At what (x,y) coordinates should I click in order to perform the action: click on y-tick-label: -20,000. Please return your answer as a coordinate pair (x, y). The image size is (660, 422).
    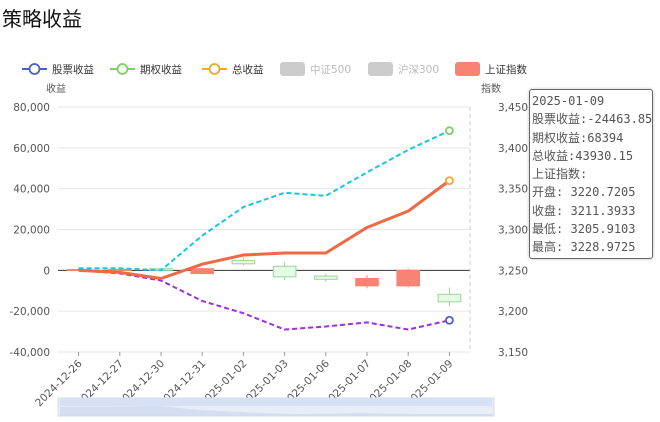
    Looking at the image, I should click on (29, 312).